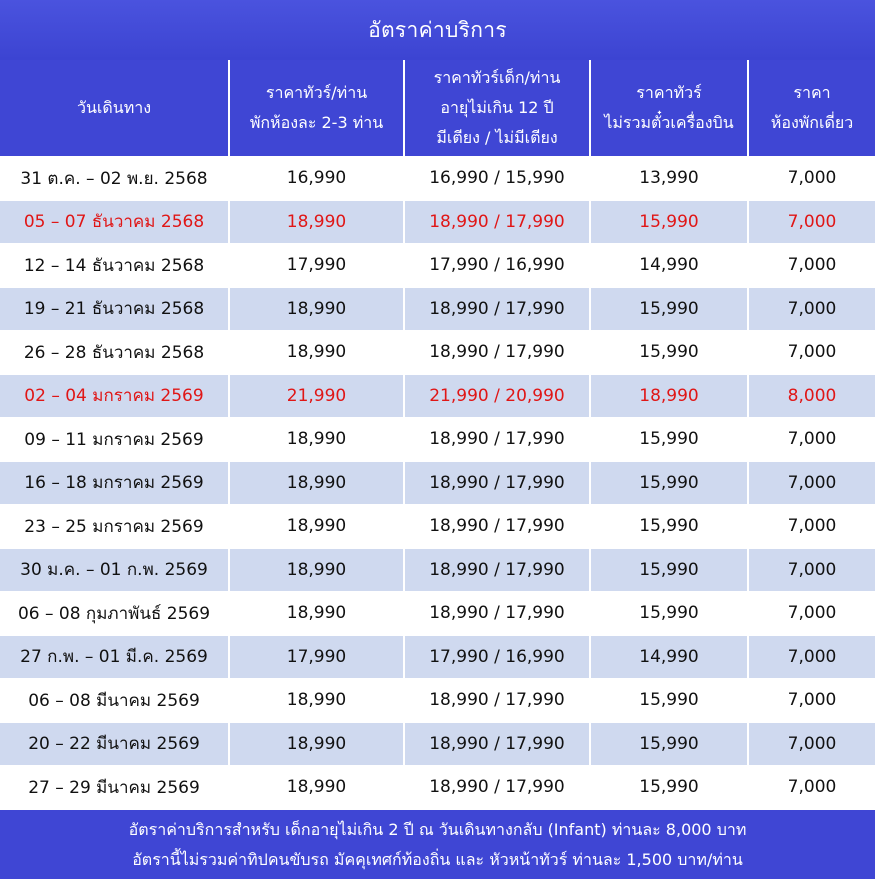 Image resolution: width=875 pixels, height=879 pixels. What do you see at coordinates (316, 178) in the screenshot?
I see `cell-adult-price: 16,990` at bounding box center [316, 178].